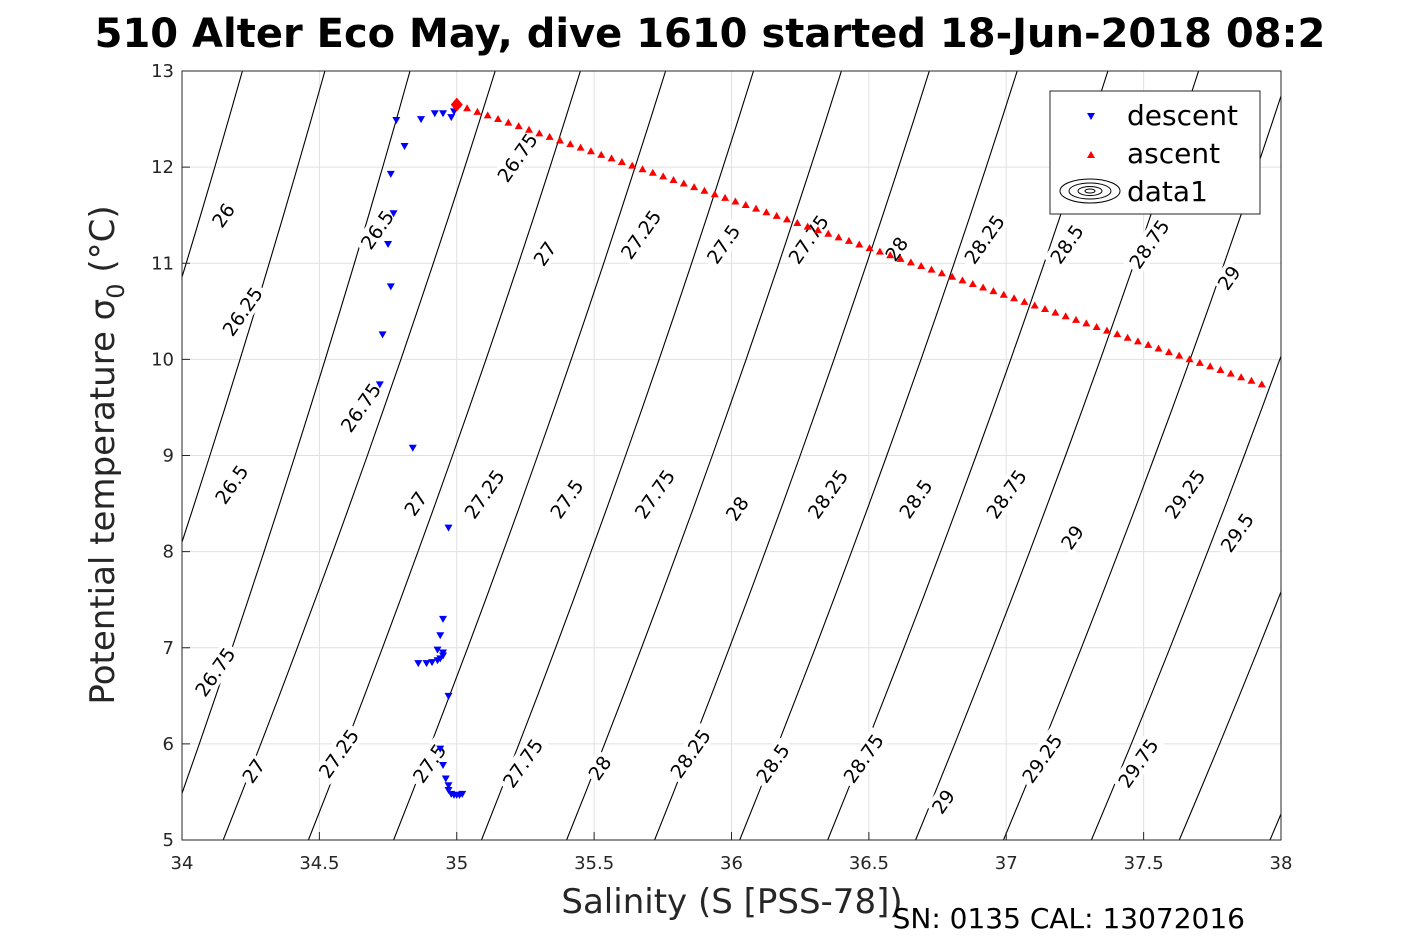 This screenshot has height=945, width=1417. What do you see at coordinates (594, 863) in the screenshot?
I see `x-tick-label: 35.5` at bounding box center [594, 863].